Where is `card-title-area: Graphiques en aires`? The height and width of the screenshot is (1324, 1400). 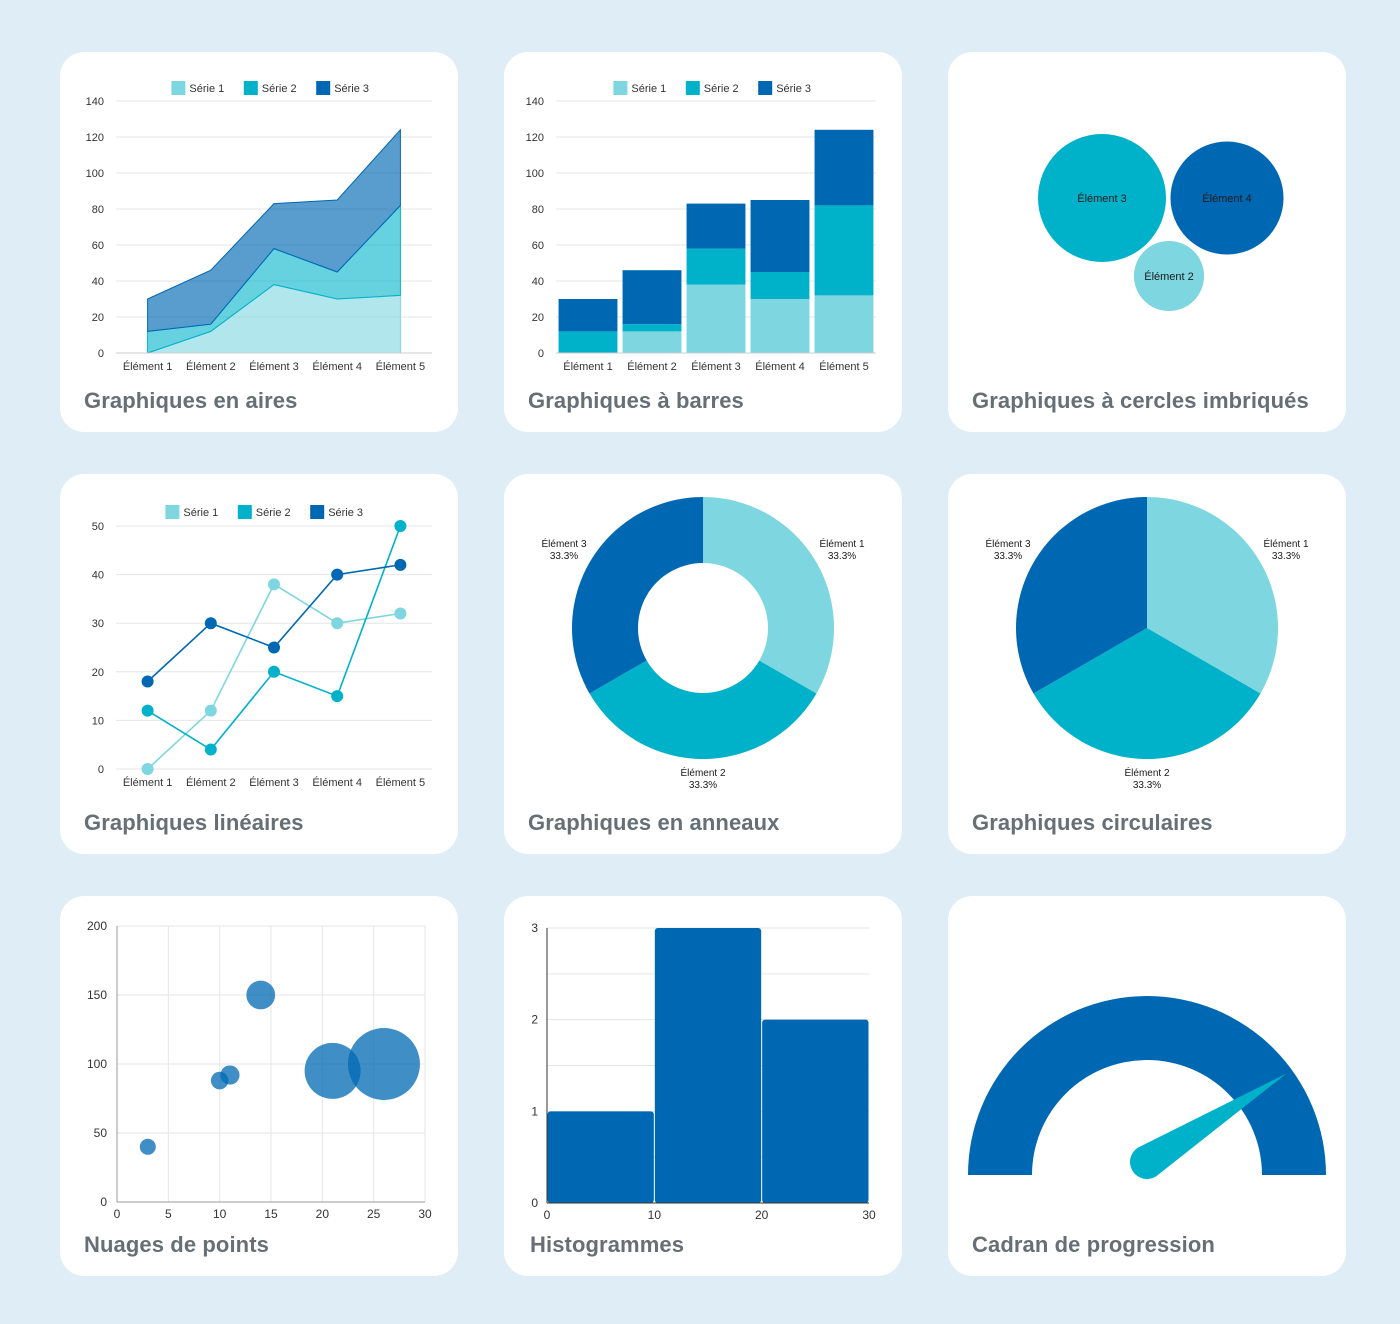 card-title-area: Graphiques en aires is located at coordinates (191, 400).